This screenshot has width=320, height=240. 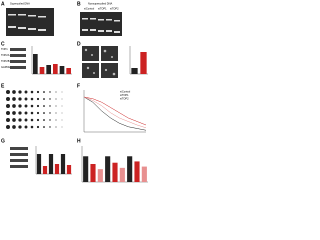 What do you see at coordinates (79, 44) in the screenshot?
I see `panel-label: D` at bounding box center [79, 44].